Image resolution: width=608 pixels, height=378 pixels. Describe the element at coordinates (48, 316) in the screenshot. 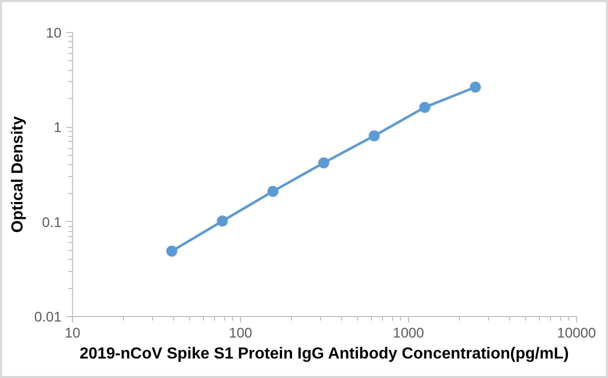

I see `y-tick-label: 0.01` at that location.